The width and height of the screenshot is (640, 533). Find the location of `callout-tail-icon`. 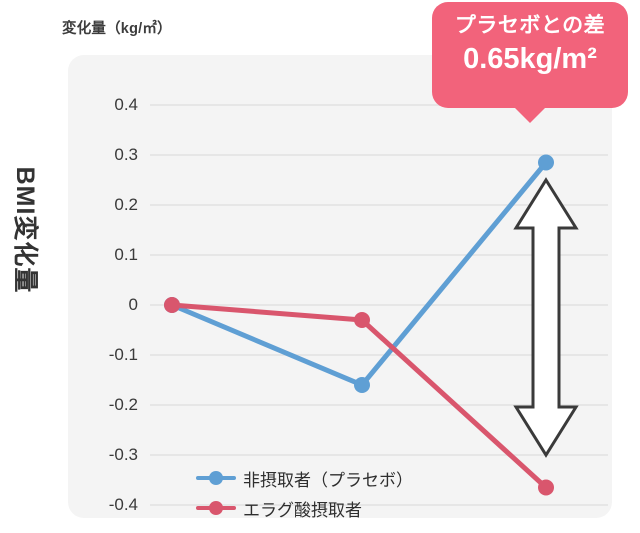

callout-tail-icon is located at coordinates (530, 114).